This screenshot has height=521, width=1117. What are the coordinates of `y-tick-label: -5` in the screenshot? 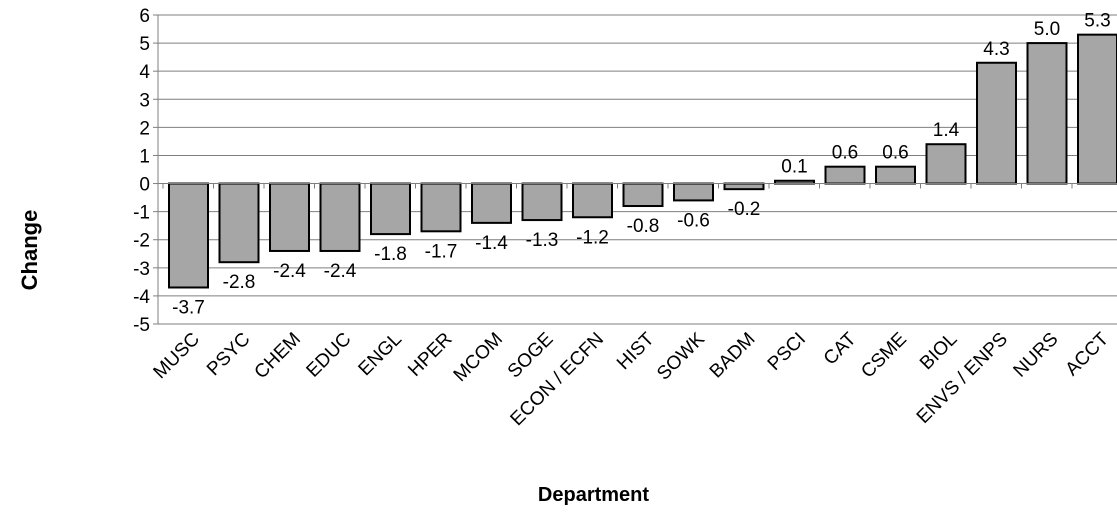 It's located at (141, 325).